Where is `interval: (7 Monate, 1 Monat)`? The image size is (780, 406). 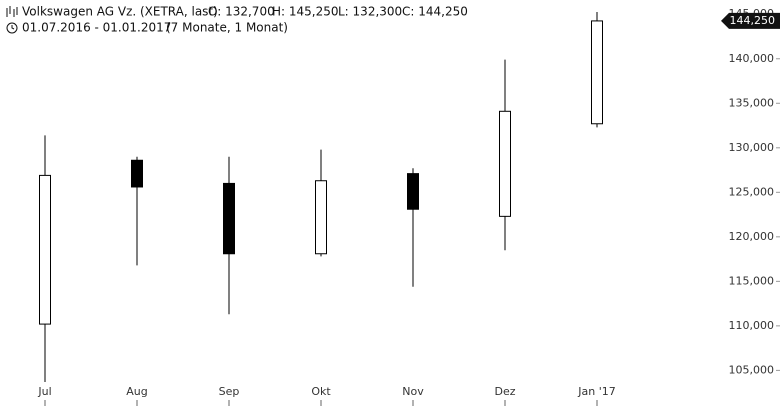
interval: (7 Monate, 1 Monat) is located at coordinates (227, 28).